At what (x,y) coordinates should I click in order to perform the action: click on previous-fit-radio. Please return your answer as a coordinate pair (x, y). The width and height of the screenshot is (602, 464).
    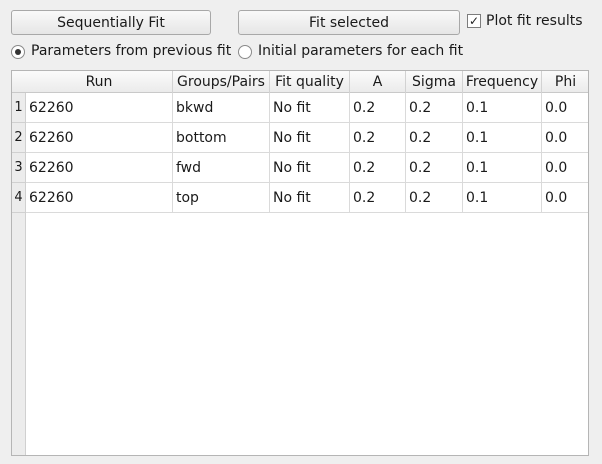
    Looking at the image, I should click on (18, 52).